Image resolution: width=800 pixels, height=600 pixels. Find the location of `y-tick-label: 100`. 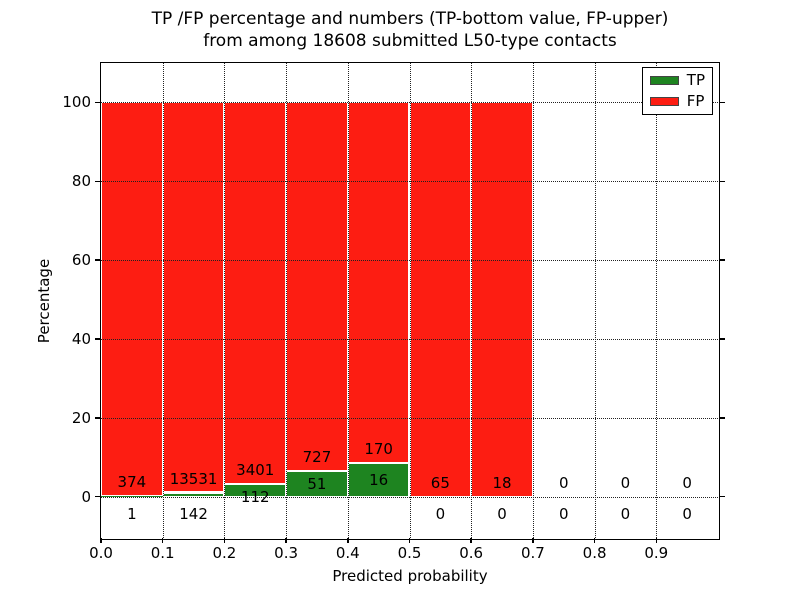

y-tick-label: 100 is located at coordinates (76, 102).